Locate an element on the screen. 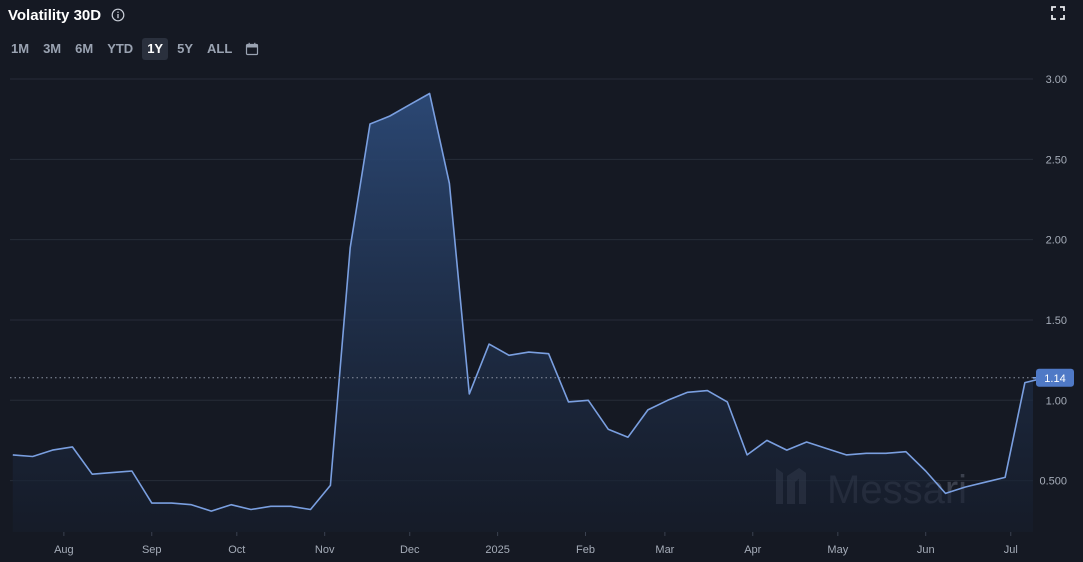 Image resolution: width=1083 pixels, height=562 pixels. range-button-1y: 1Y is located at coordinates (155, 49).